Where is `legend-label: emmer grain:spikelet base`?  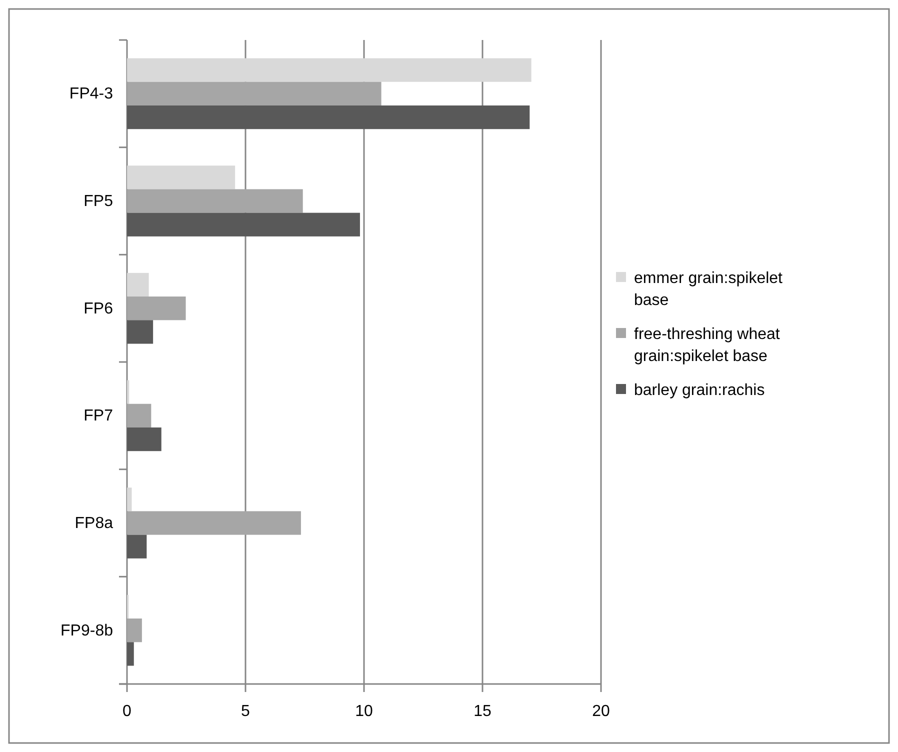
legend-label: emmer grain:spikelet base is located at coordinates (709, 289).